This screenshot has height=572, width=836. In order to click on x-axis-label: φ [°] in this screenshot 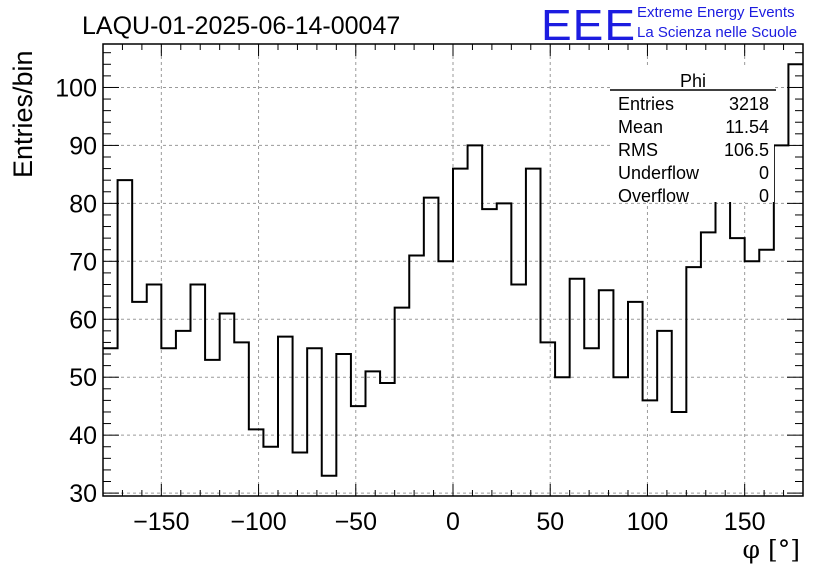, I will do `click(771, 549)`.